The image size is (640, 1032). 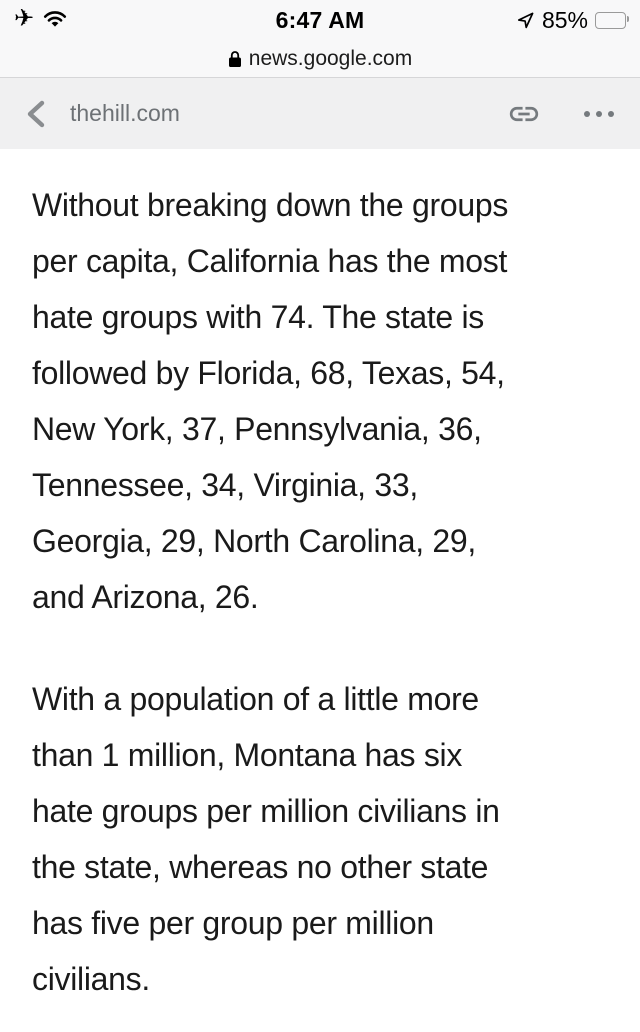 I want to click on site-domain-label: thehill.com, so click(x=125, y=113).